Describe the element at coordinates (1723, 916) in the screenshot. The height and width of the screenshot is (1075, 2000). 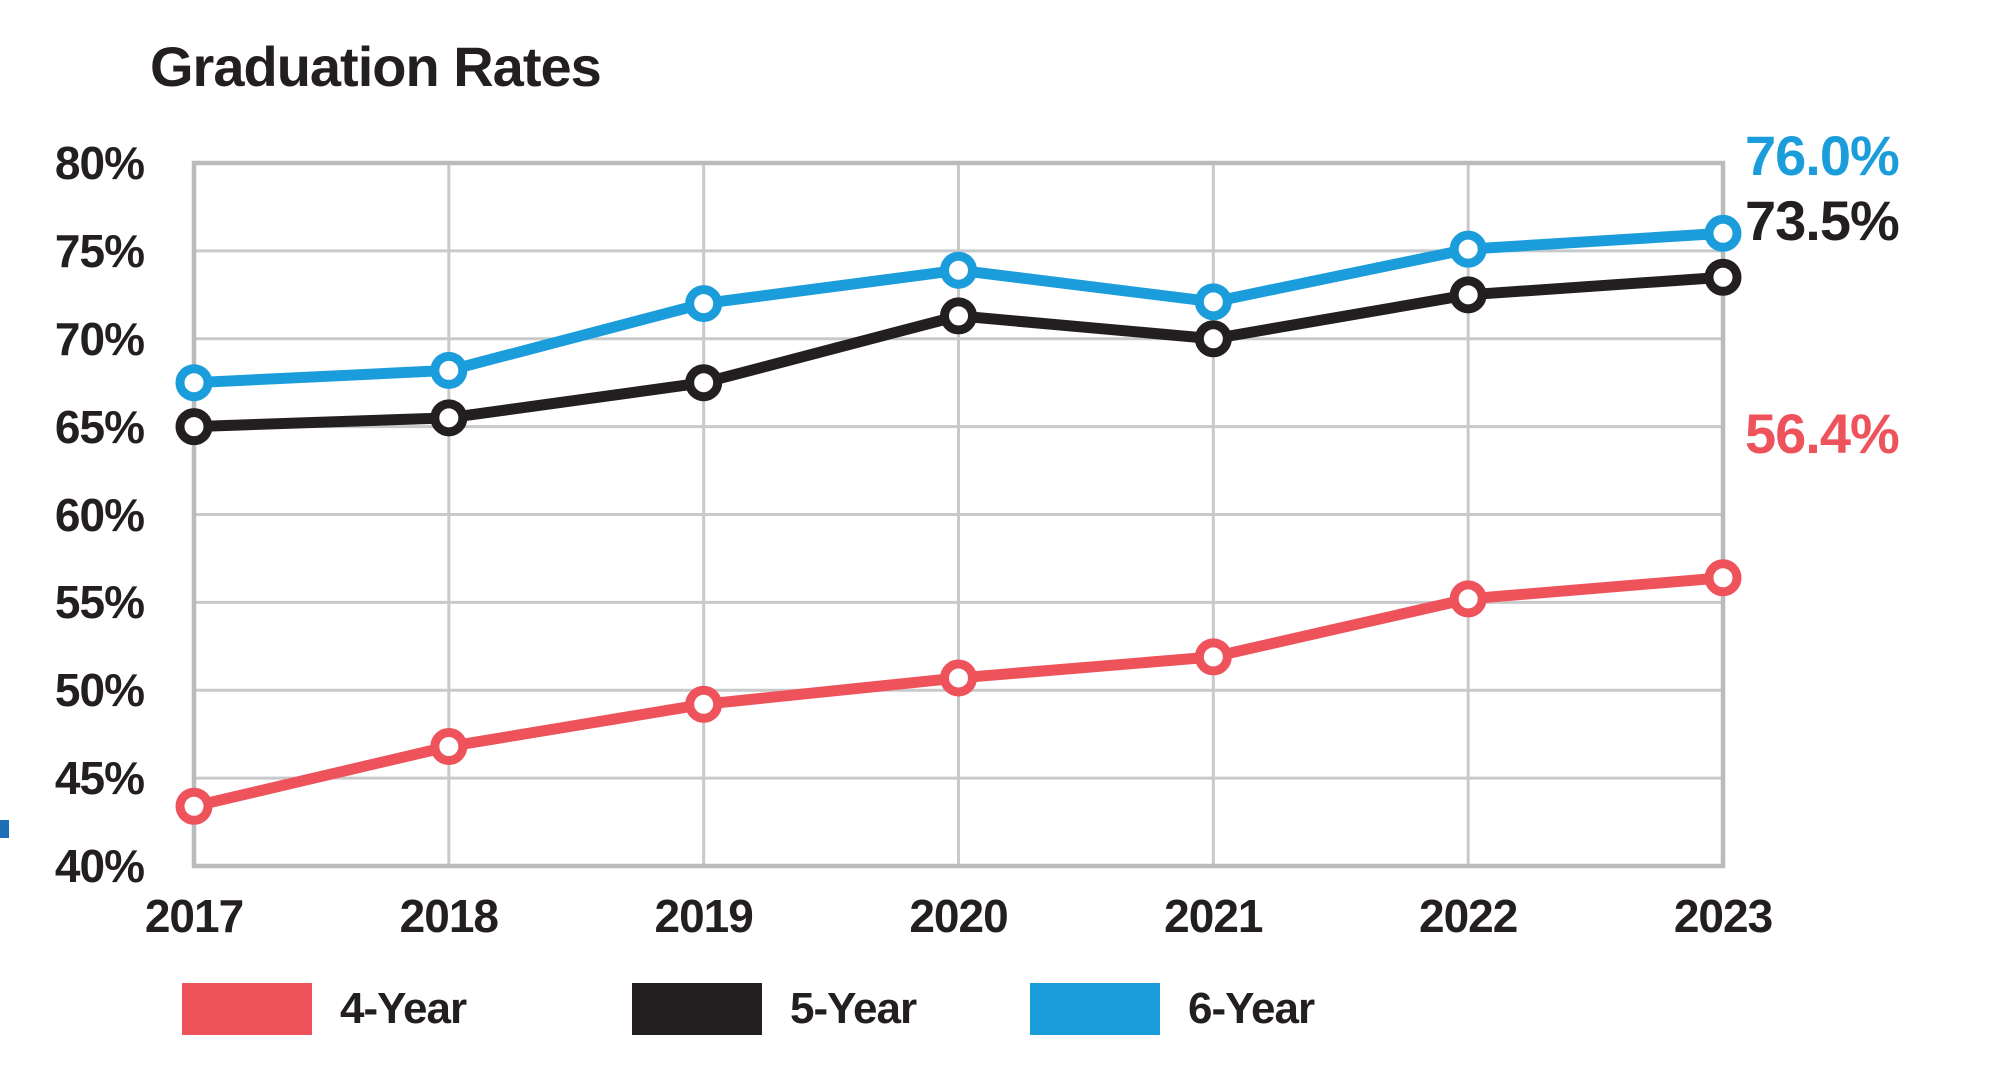
I see `x-axis-tick-label-2023: 2023` at that location.